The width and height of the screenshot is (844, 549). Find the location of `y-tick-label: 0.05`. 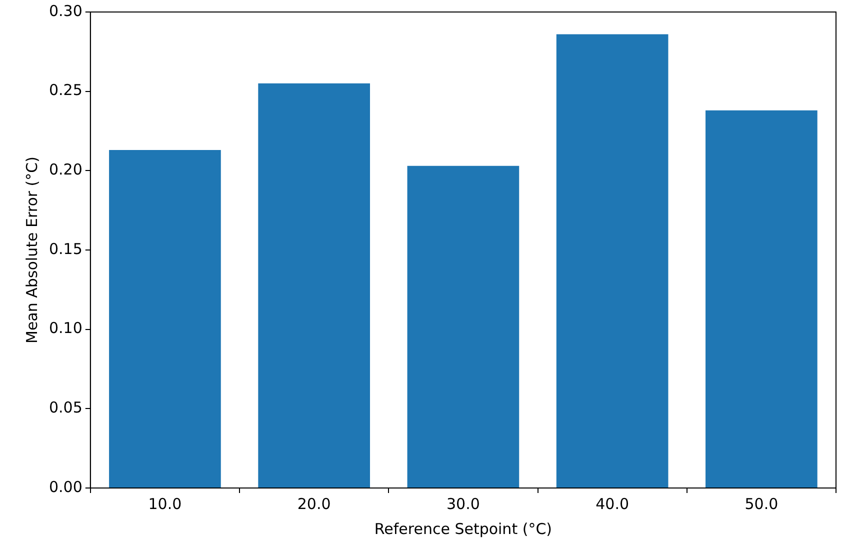

y-tick-label: 0.05 is located at coordinates (65, 407).